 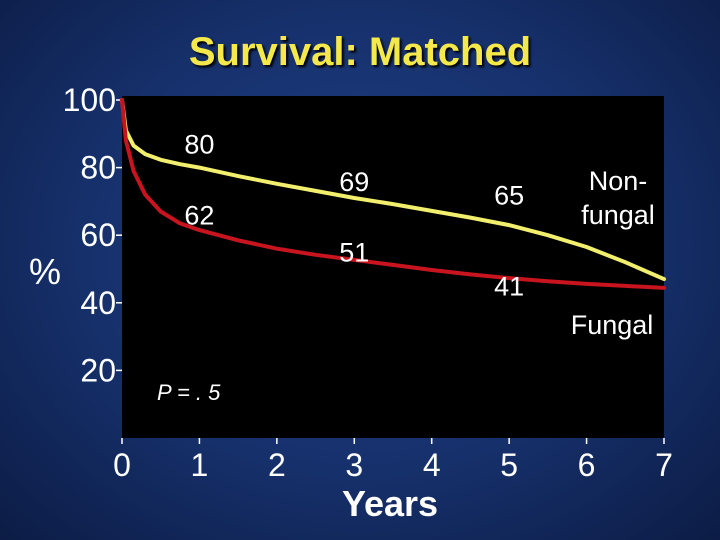 I want to click on x-tick-label: 1, so click(x=200, y=465).